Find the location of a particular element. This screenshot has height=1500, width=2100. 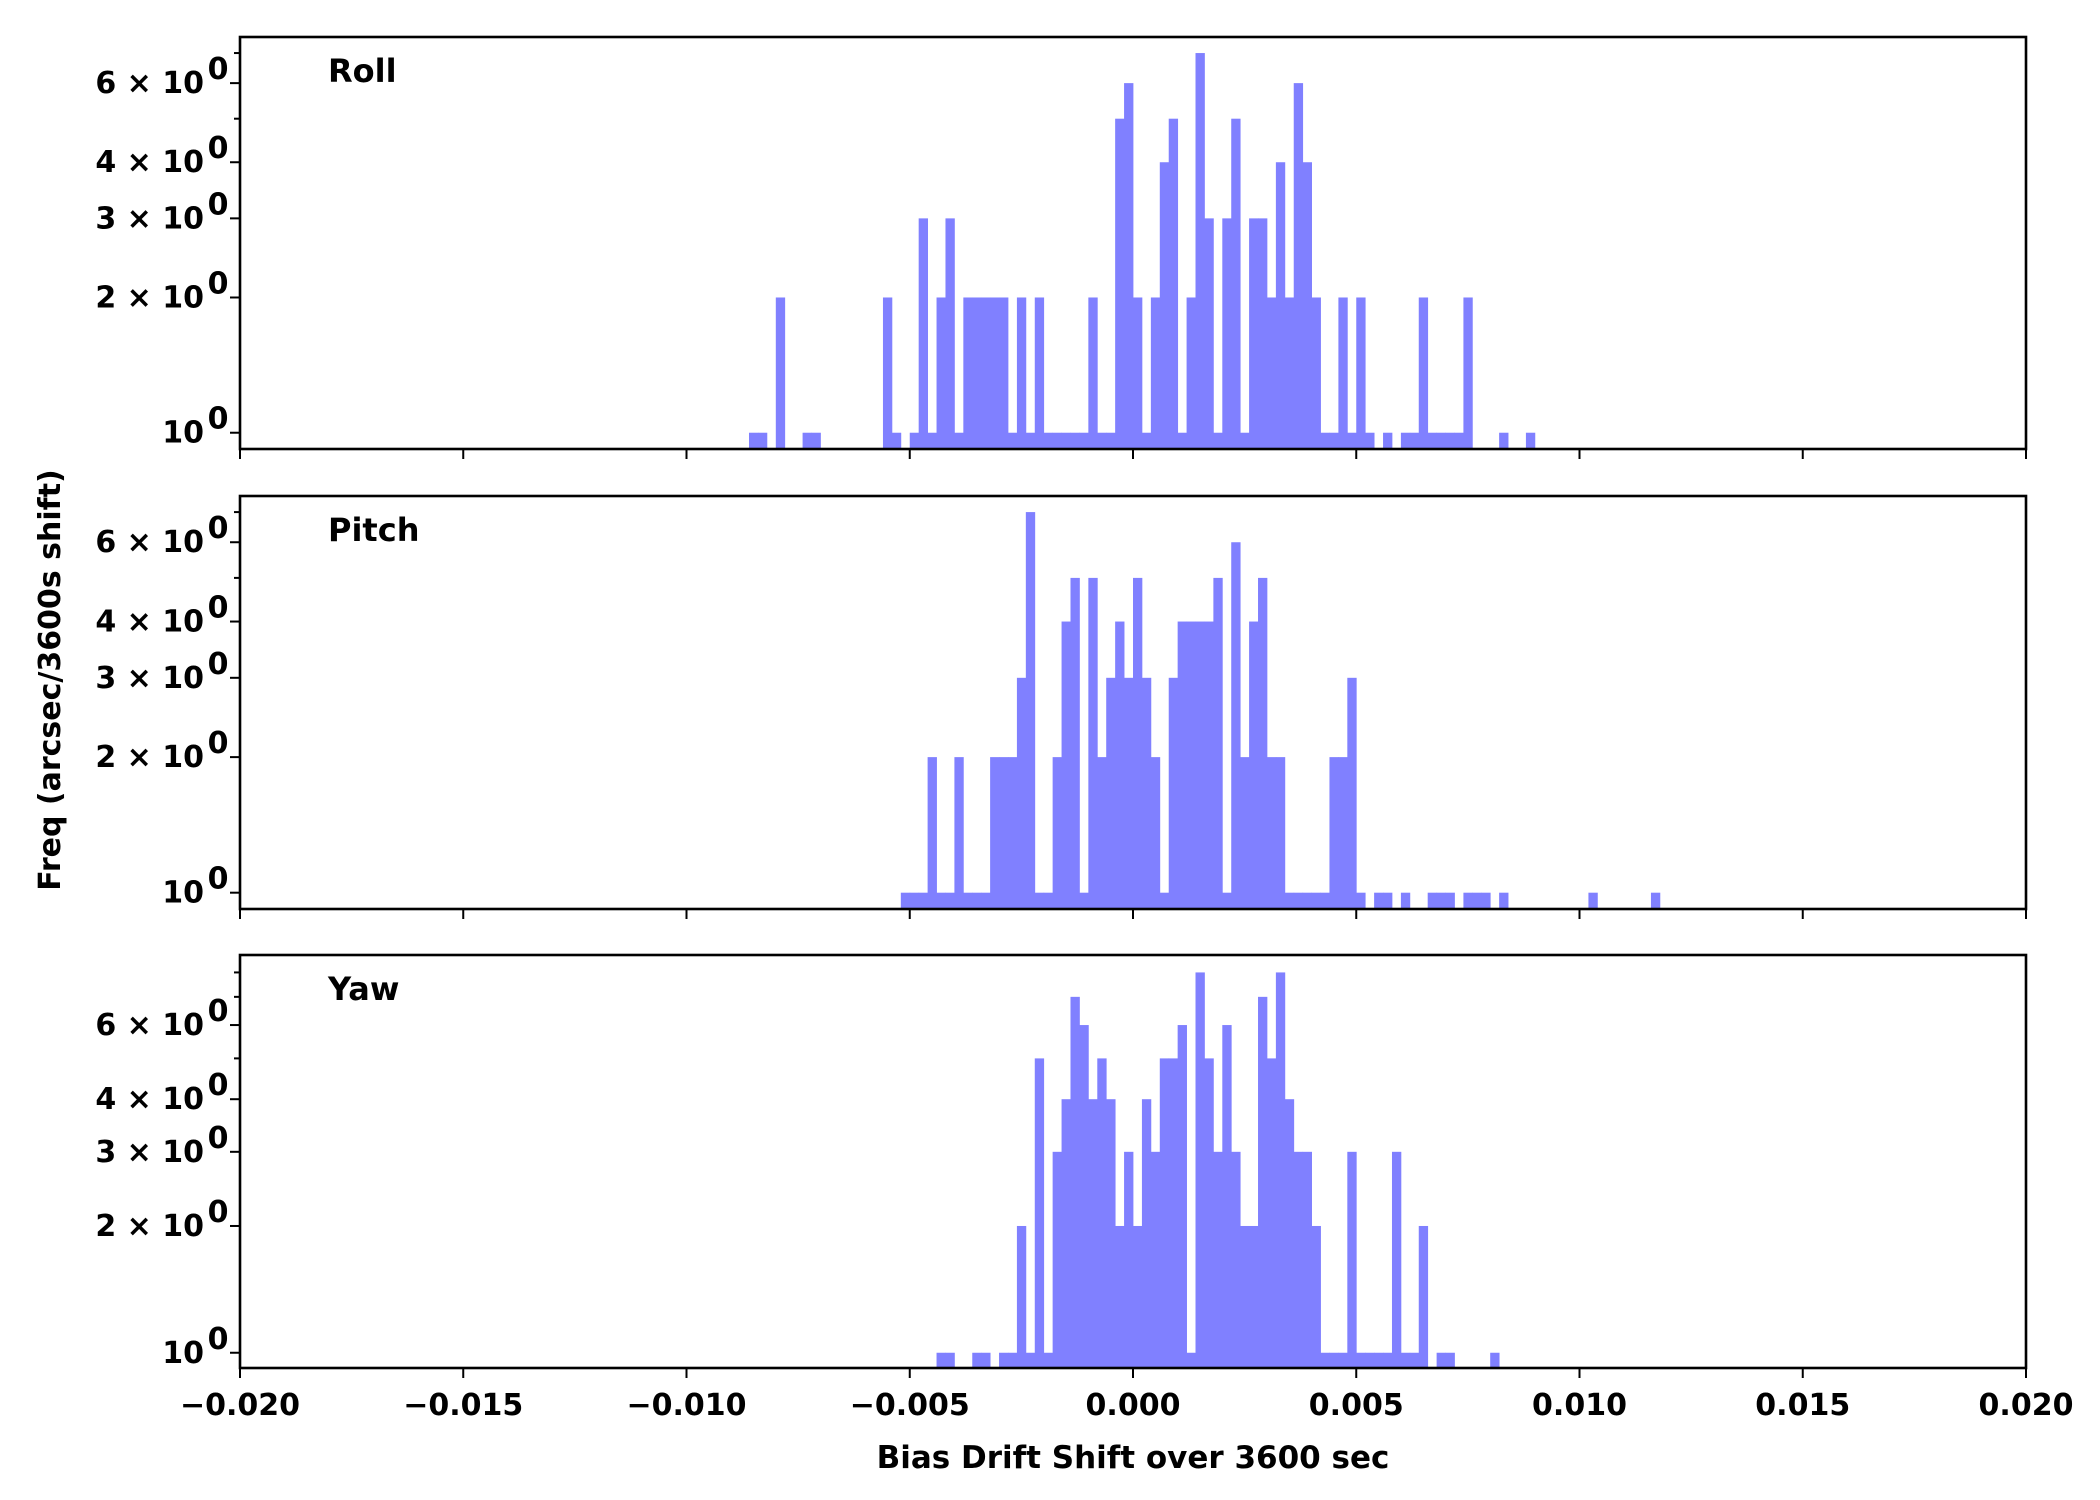

y-tick-label: 10 is located at coordinates (183, 1353).